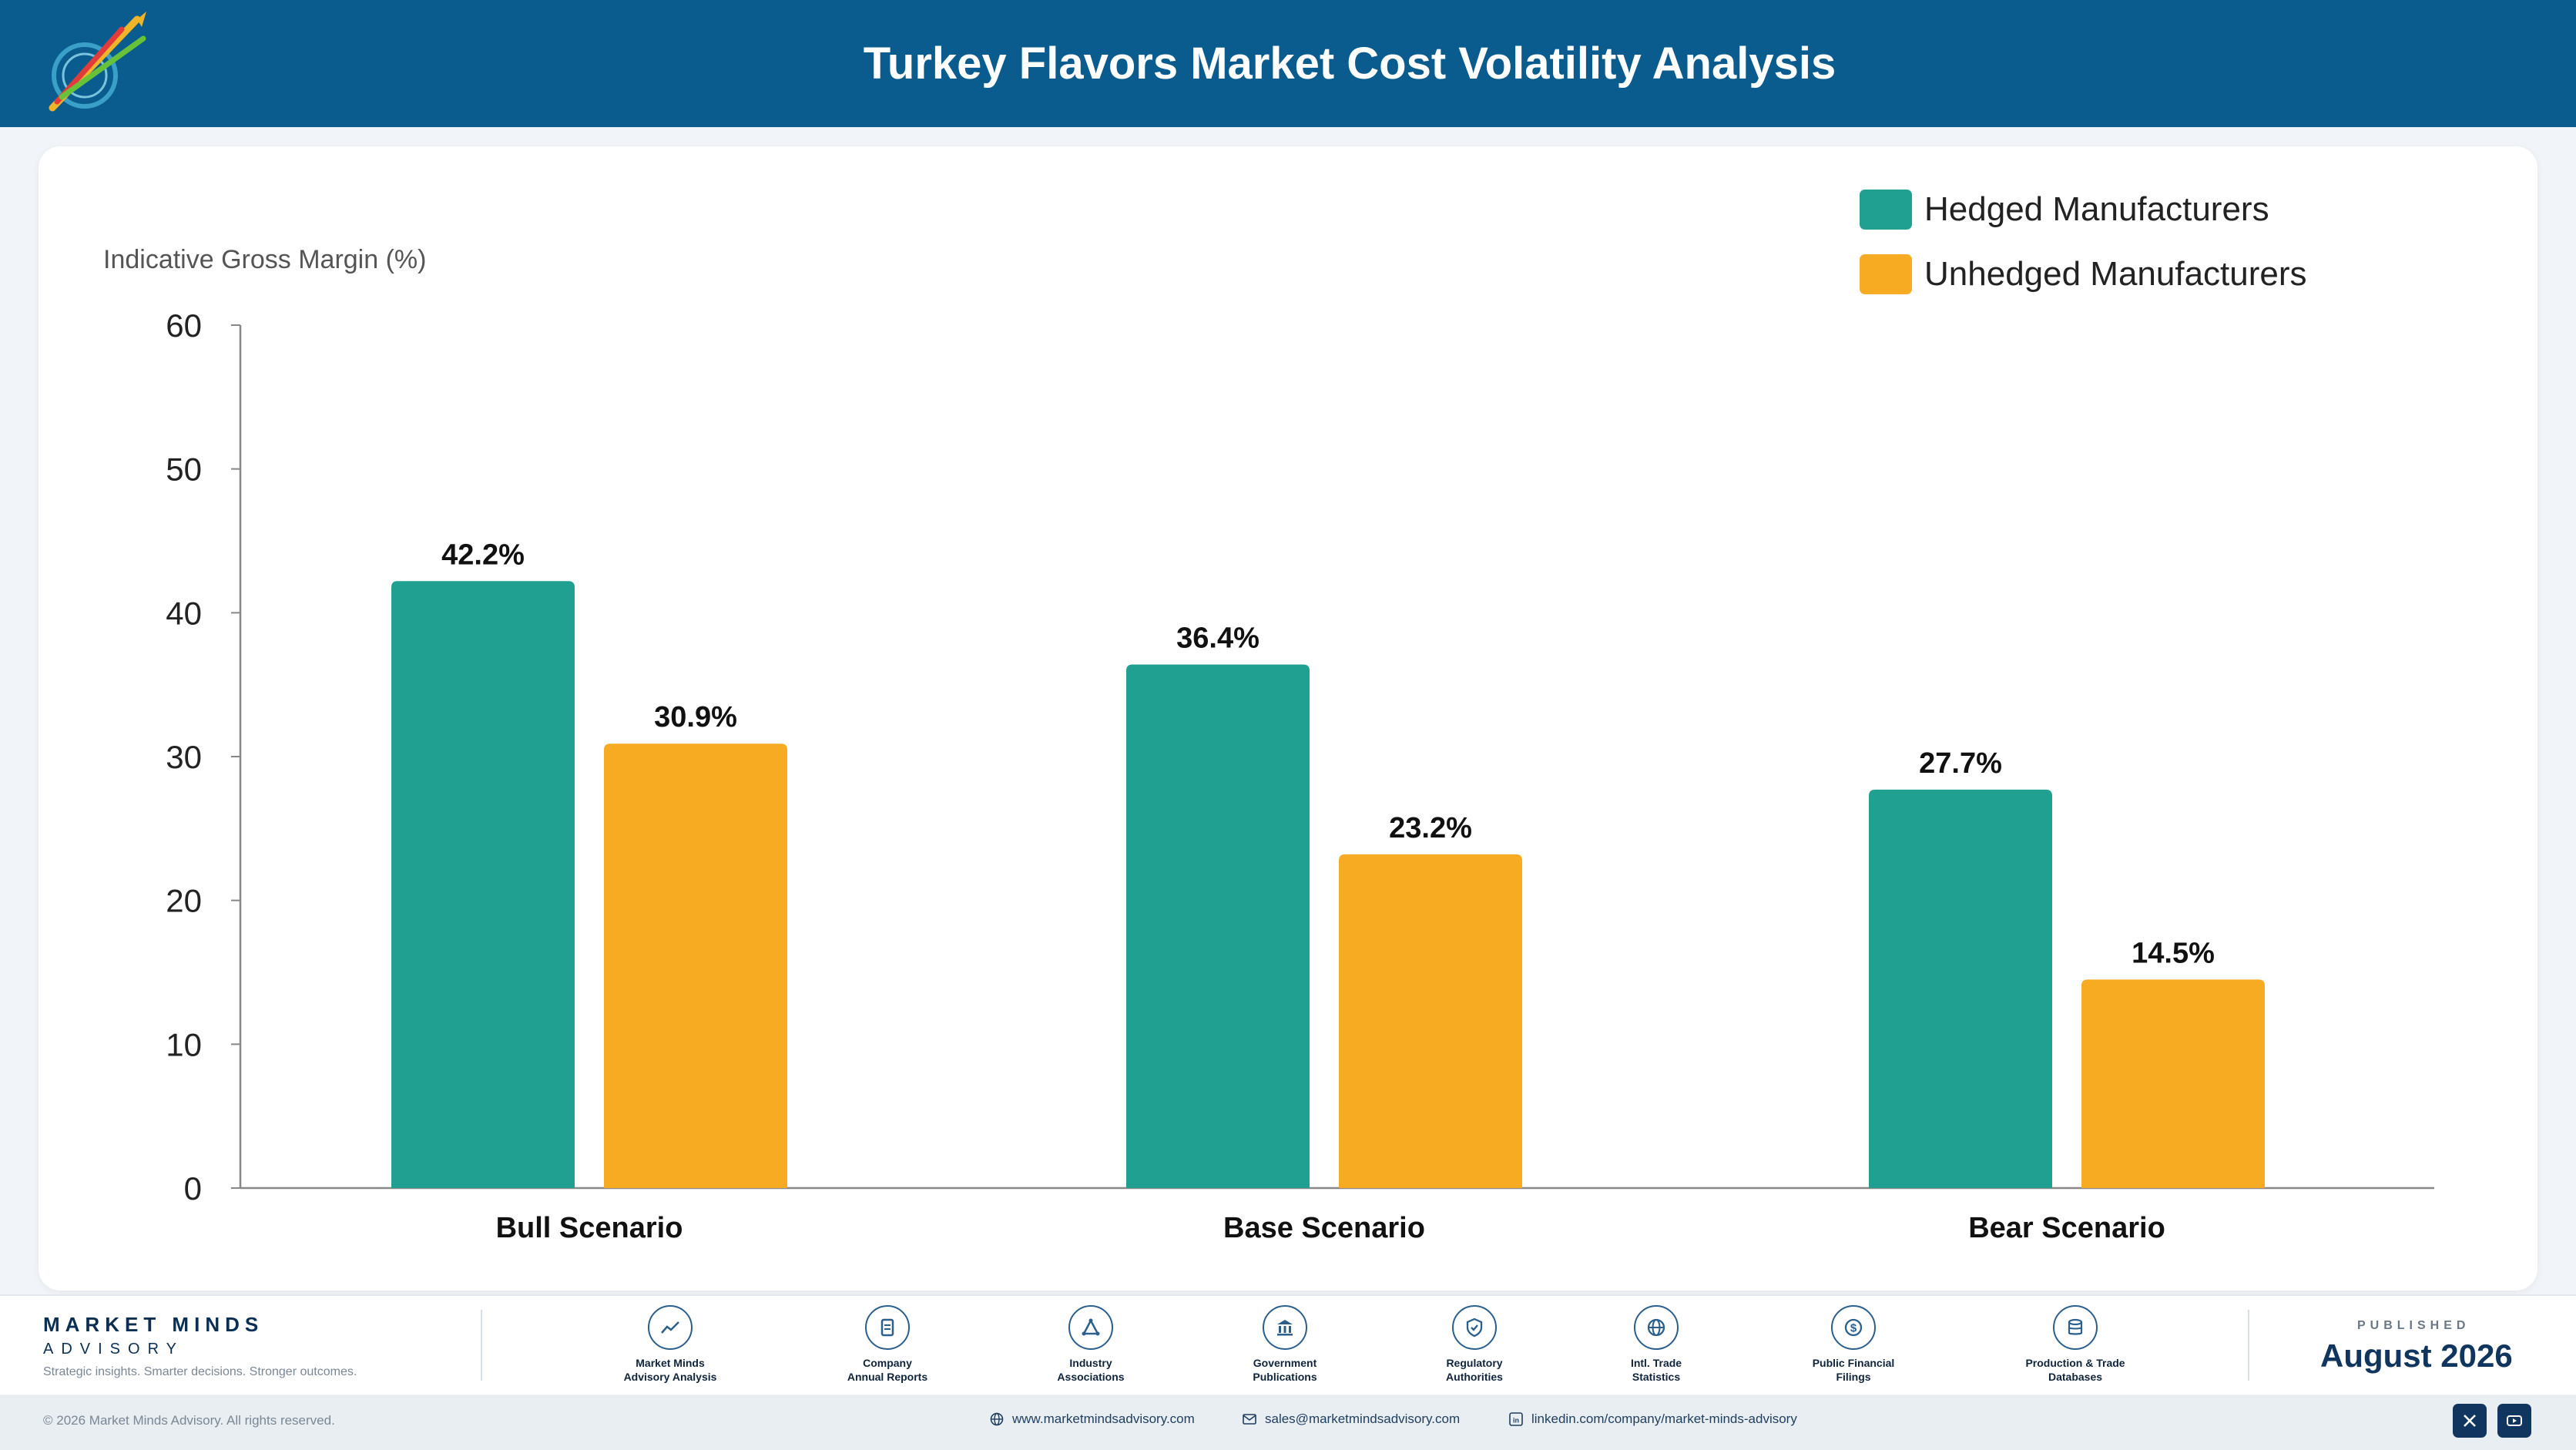 The width and height of the screenshot is (2576, 1450). I want to click on source-label: Intl. Trade Statistics, so click(1656, 1370).